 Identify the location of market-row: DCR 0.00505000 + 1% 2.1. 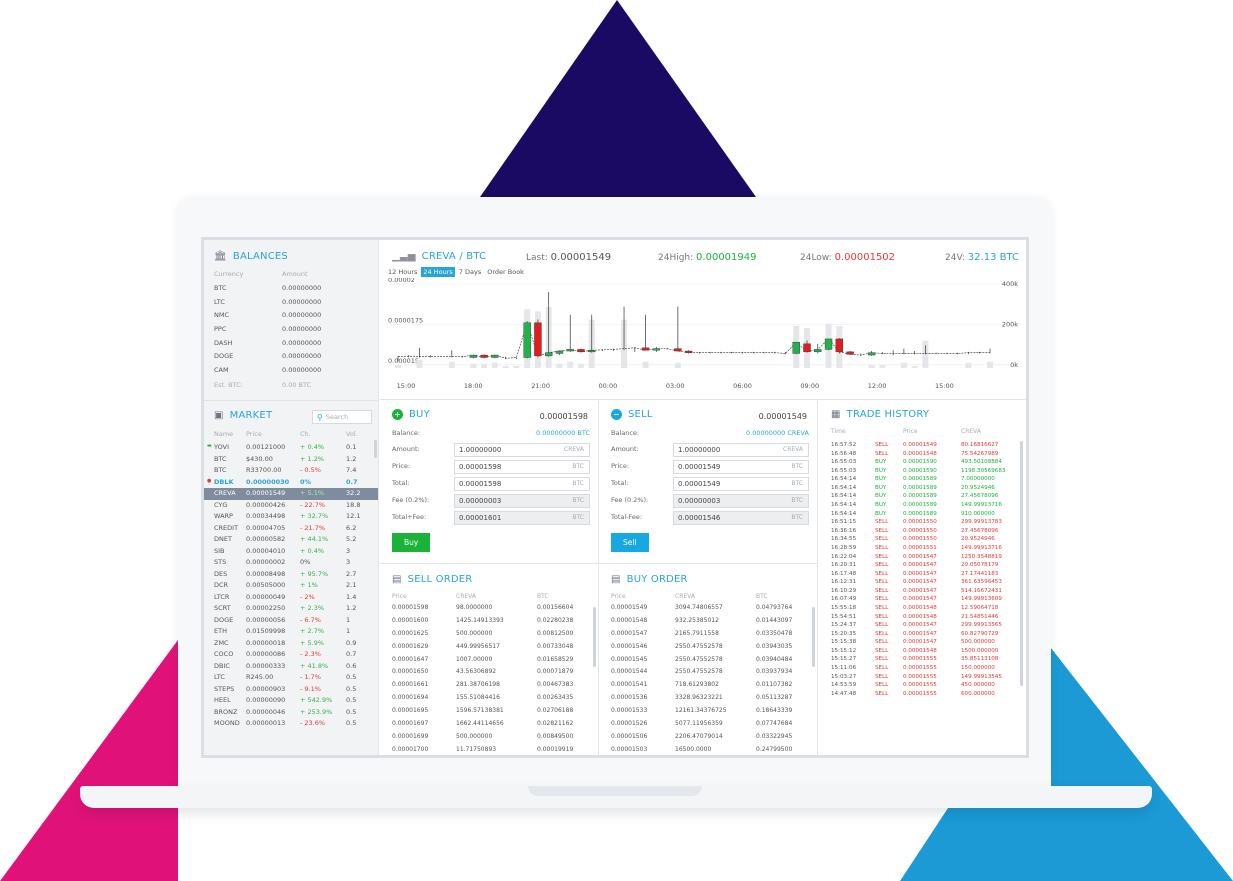
(291, 586).